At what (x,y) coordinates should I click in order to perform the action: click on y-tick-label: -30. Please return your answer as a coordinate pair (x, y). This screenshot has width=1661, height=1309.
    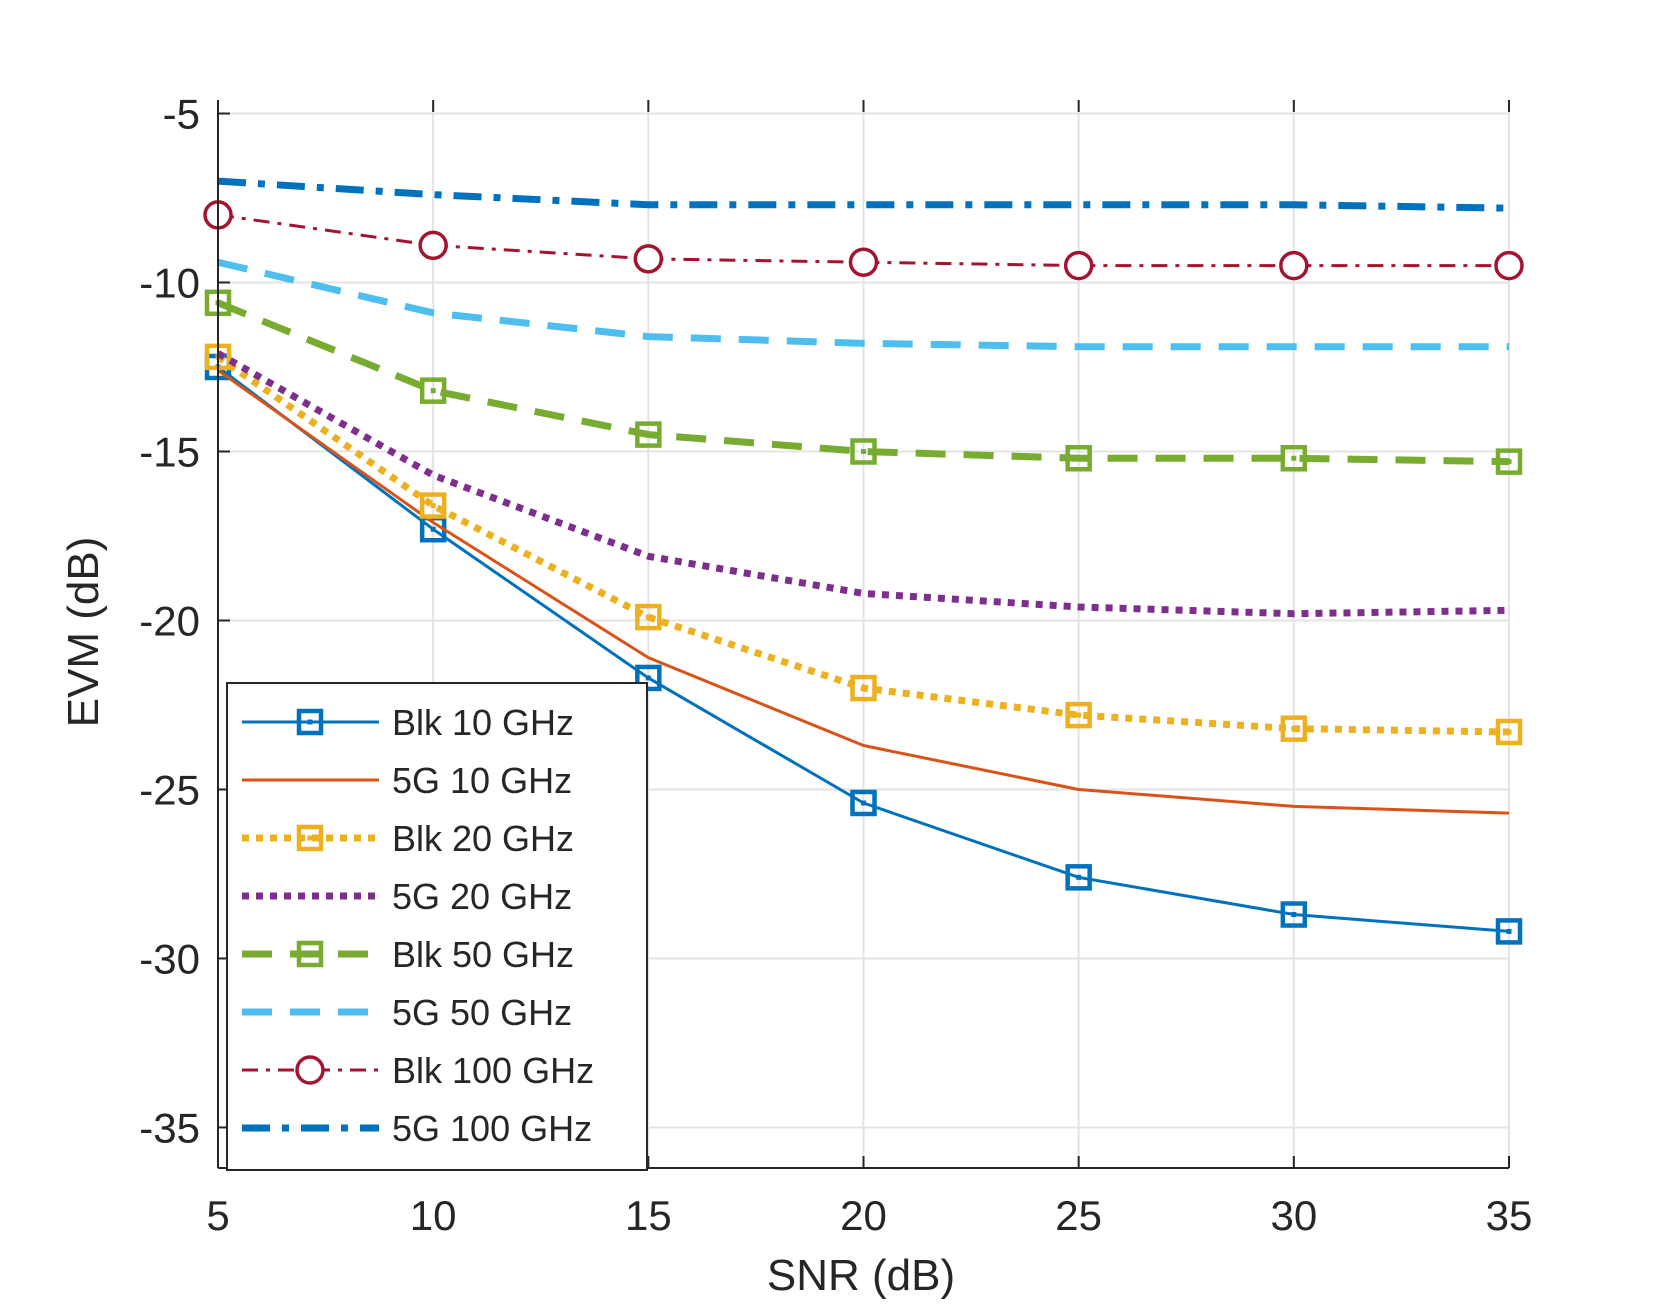
    Looking at the image, I should click on (169, 958).